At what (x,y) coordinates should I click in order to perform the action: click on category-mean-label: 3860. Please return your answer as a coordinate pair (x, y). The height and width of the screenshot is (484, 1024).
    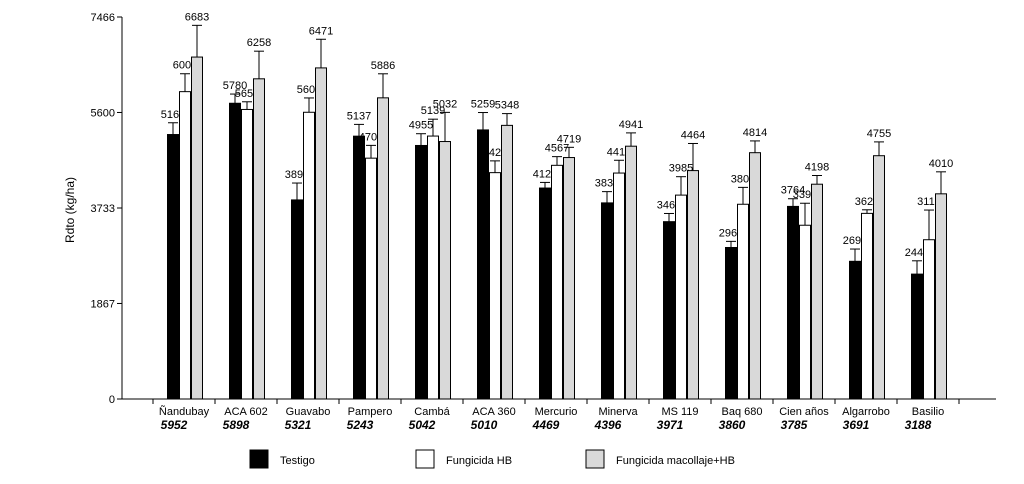
    Looking at the image, I should click on (732, 425).